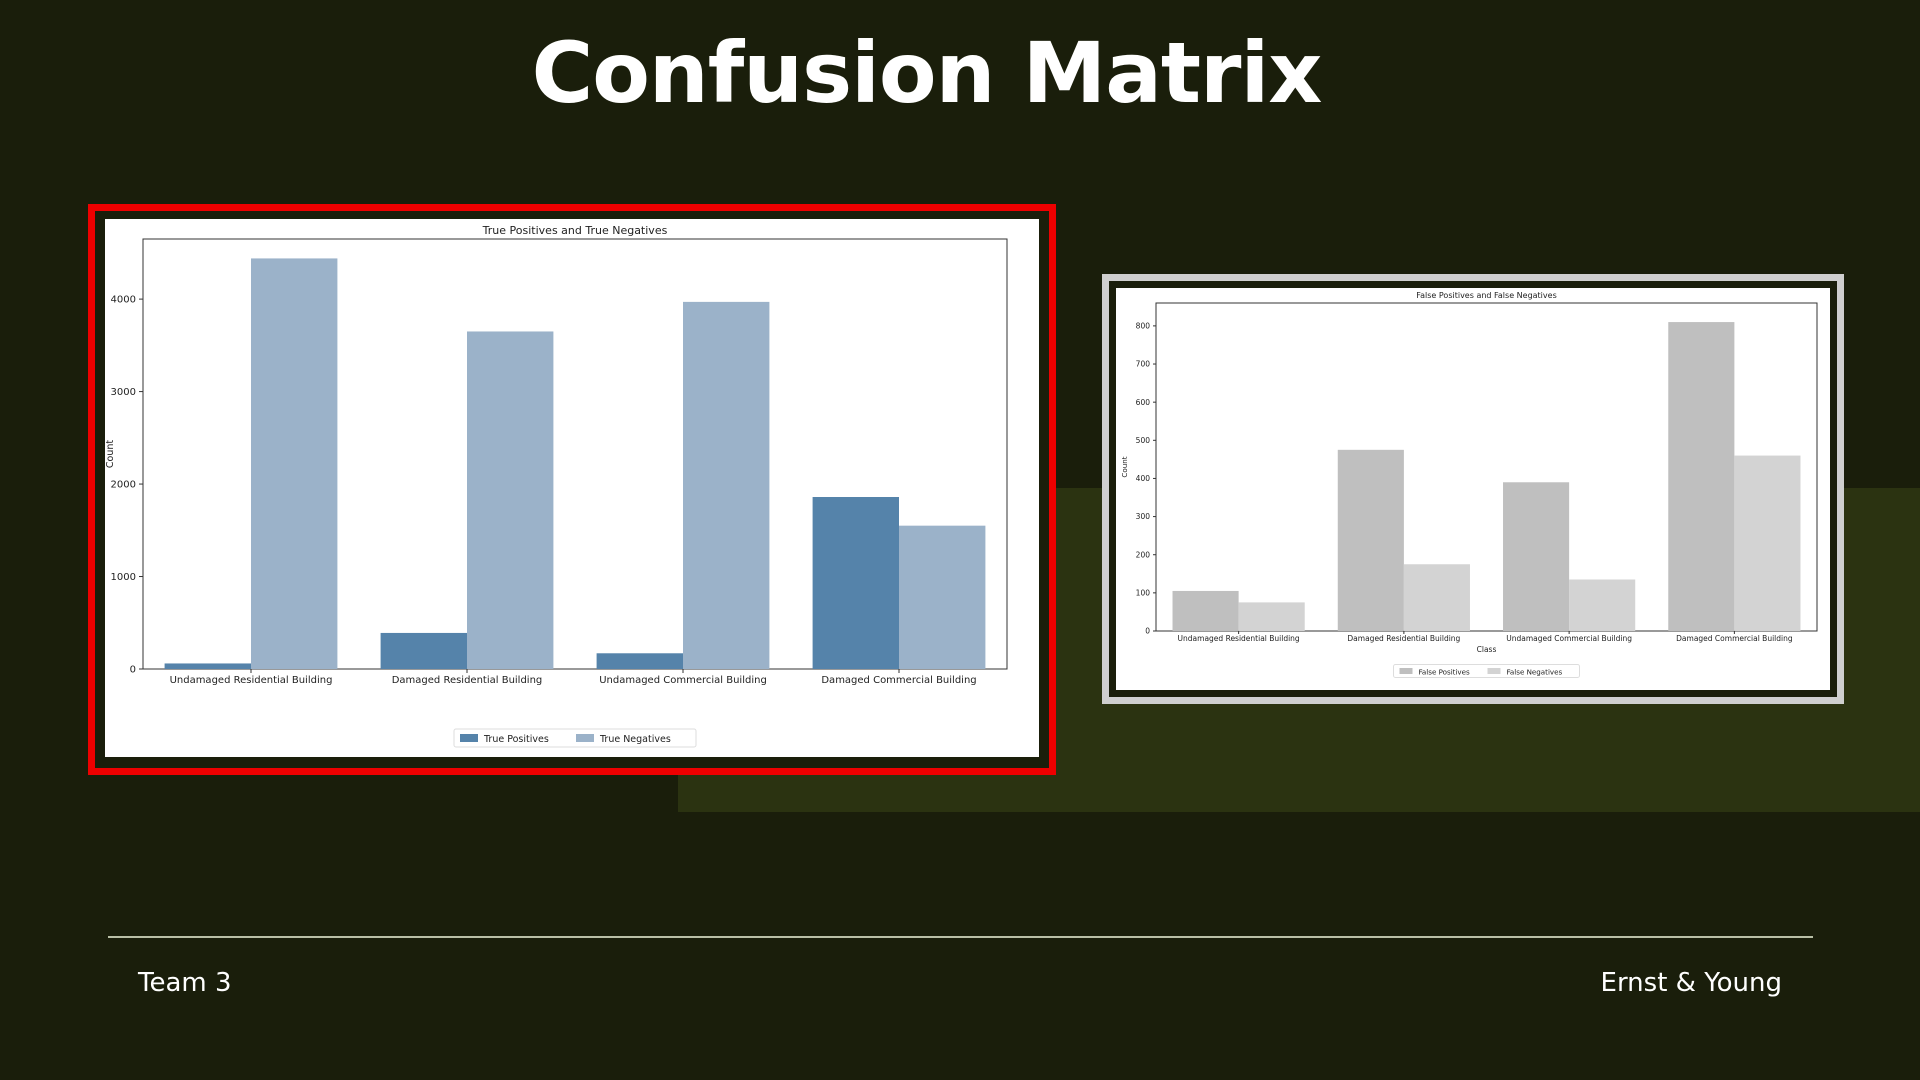  I want to click on legend-label: False Negatives, so click(1535, 671).